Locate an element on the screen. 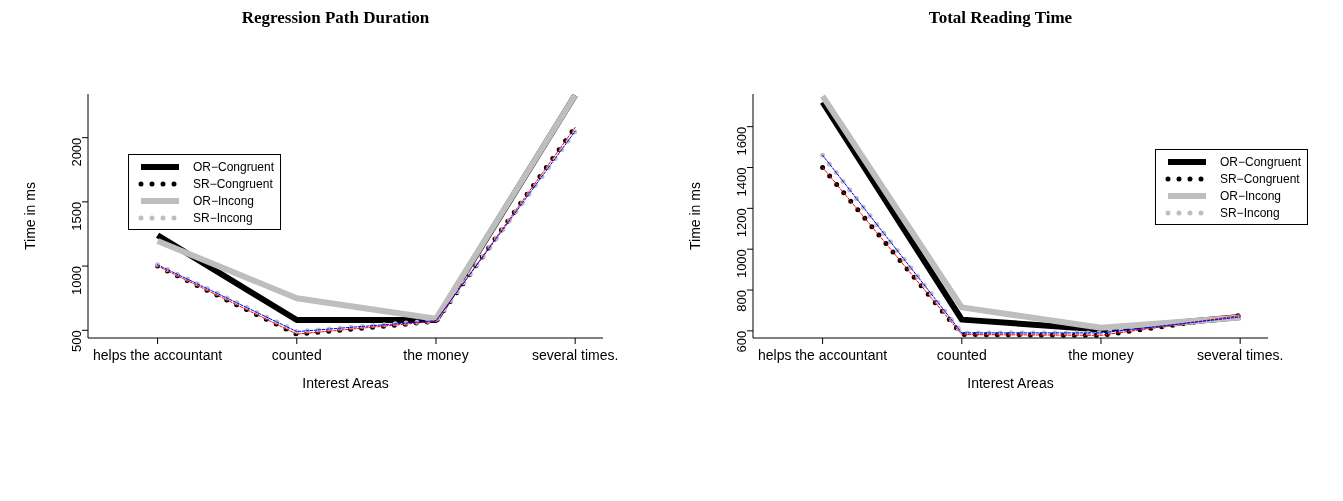  y-tick-label: 2000 is located at coordinates (76, 152).